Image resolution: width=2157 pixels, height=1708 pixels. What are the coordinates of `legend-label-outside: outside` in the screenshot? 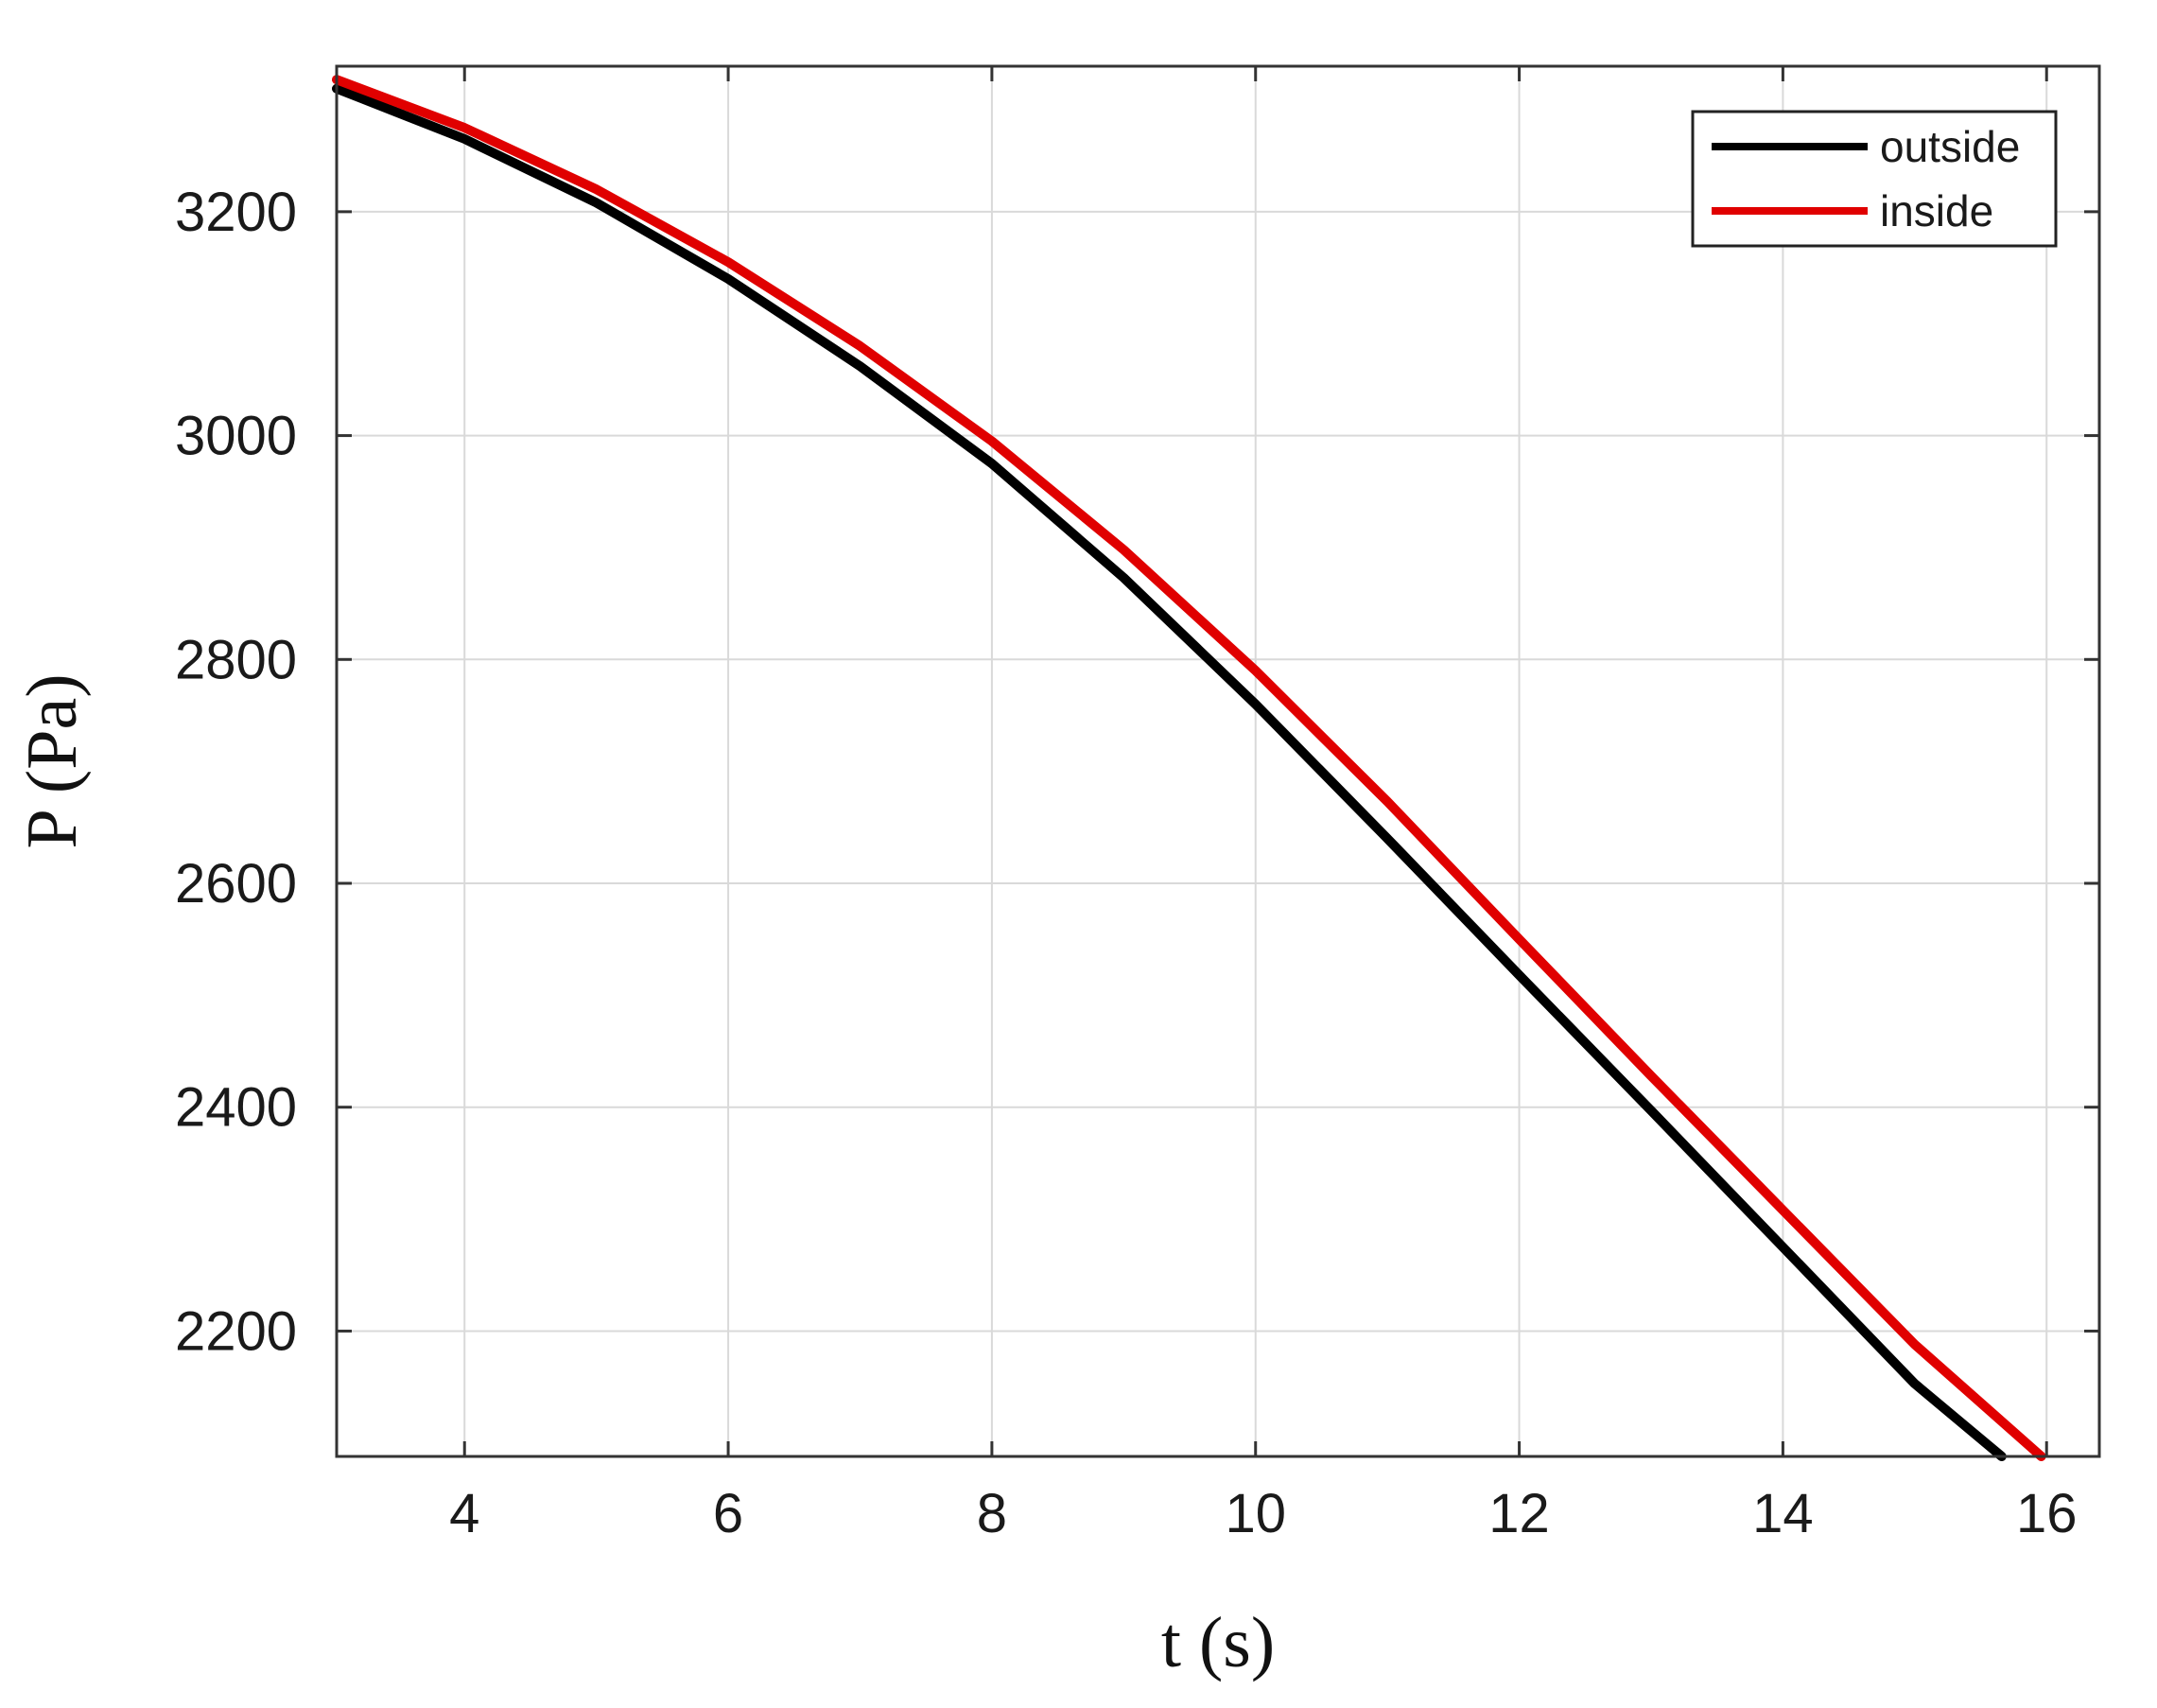 It's located at (1950, 146).